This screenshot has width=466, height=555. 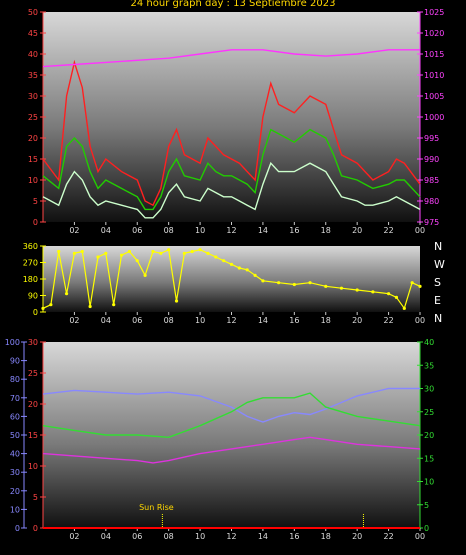 What do you see at coordinates (429, 482) in the screenshot?
I see `right-tick-label: 10` at bounding box center [429, 482].